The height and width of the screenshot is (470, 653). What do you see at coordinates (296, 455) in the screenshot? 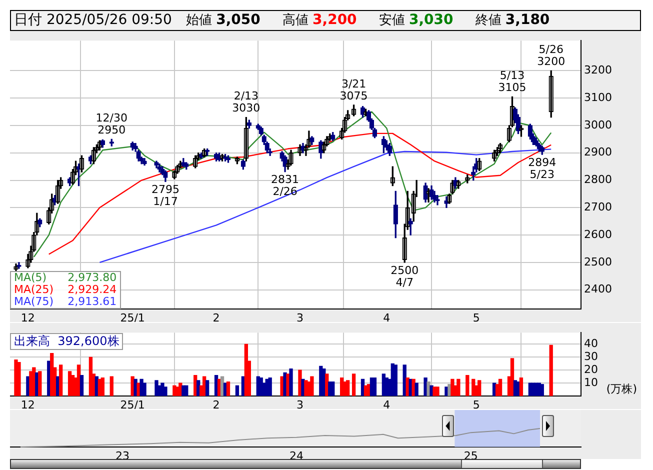
I see `x-tick-label: 24` at bounding box center [296, 455].